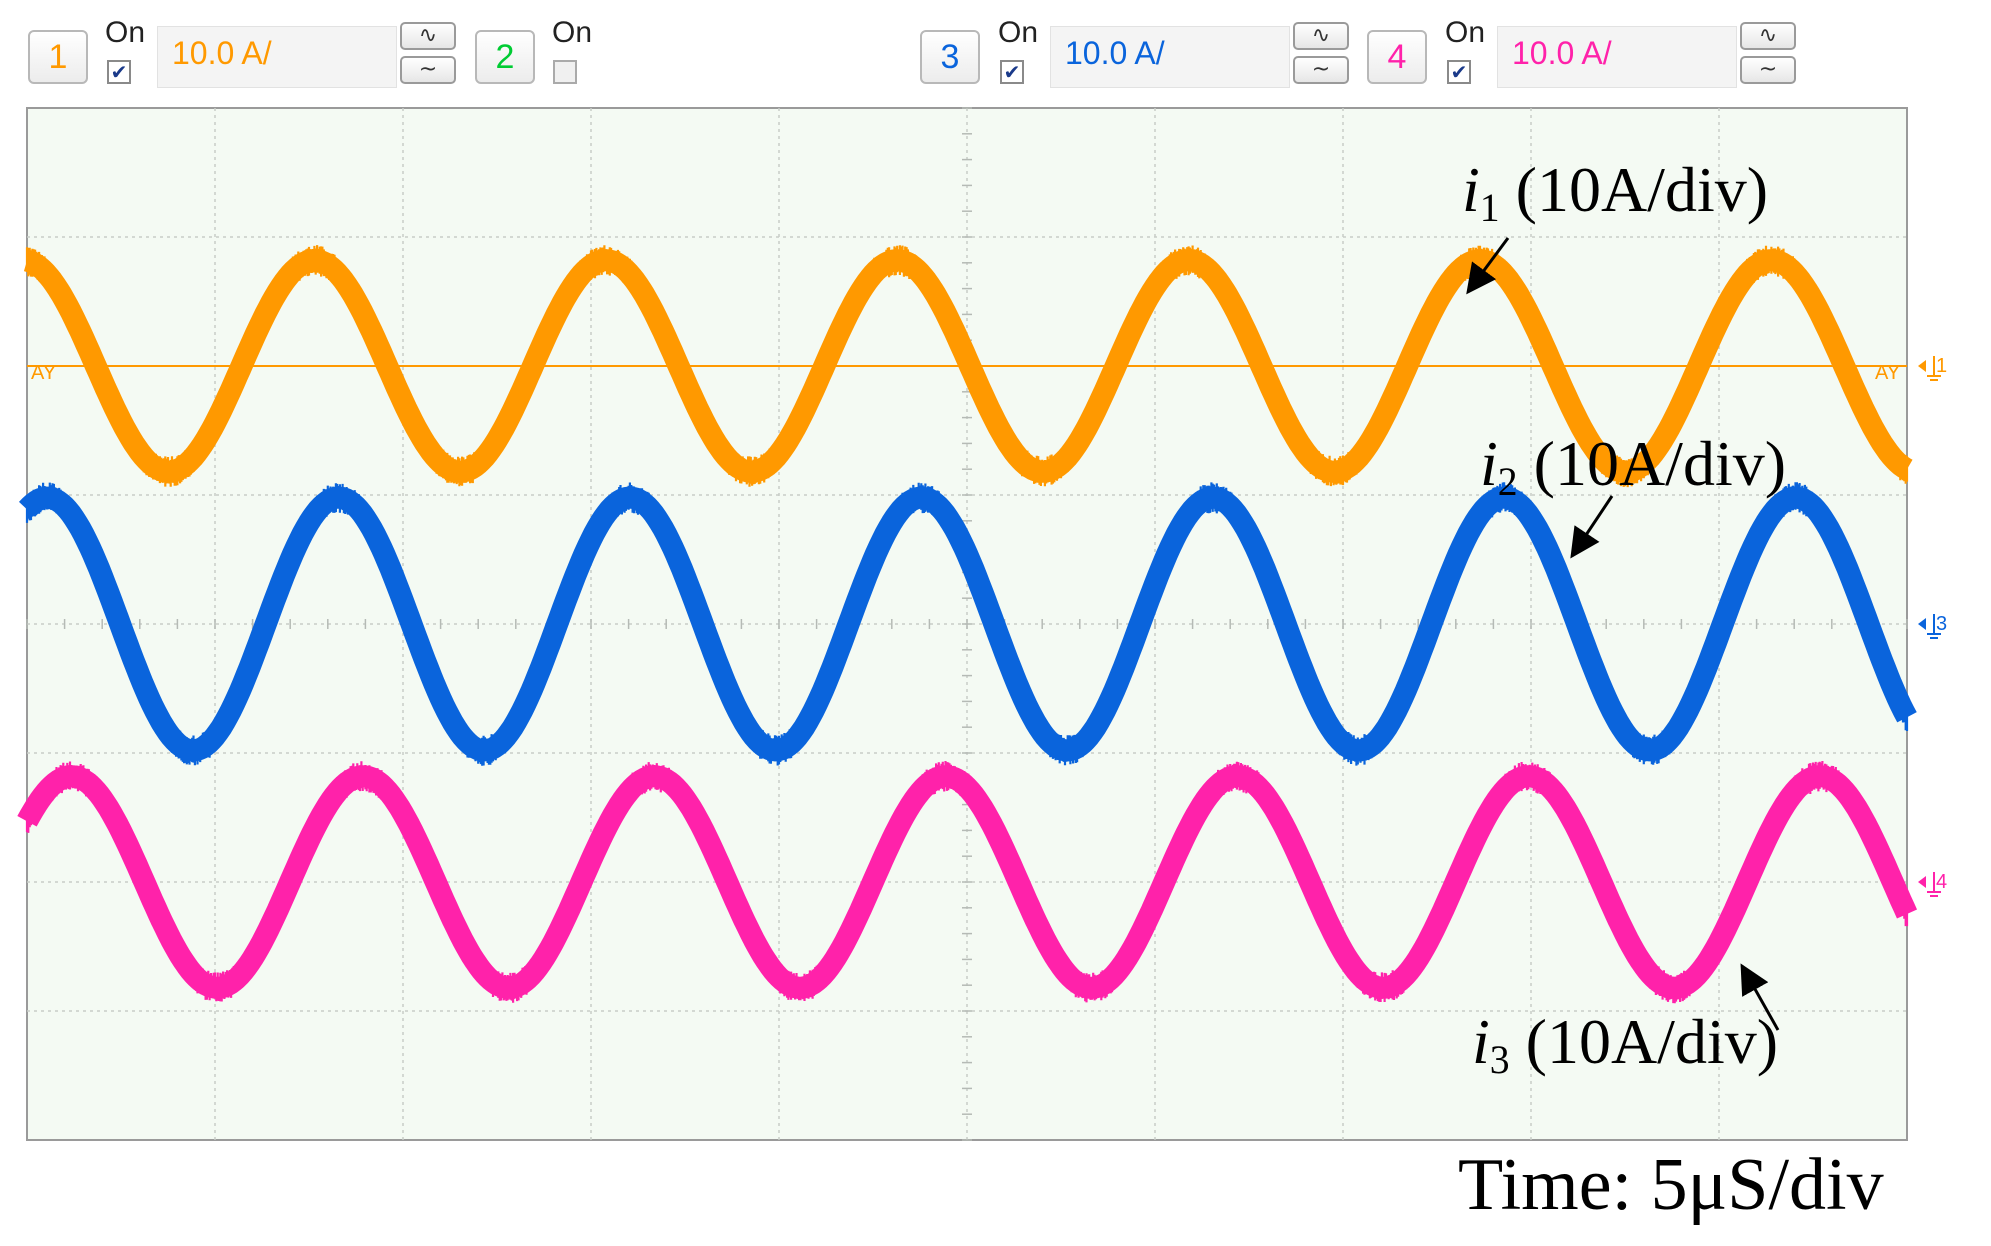 Image resolution: width=1991 pixels, height=1246 pixels. What do you see at coordinates (572, 32) in the screenshot?
I see `channel-2-on-label: On` at bounding box center [572, 32].